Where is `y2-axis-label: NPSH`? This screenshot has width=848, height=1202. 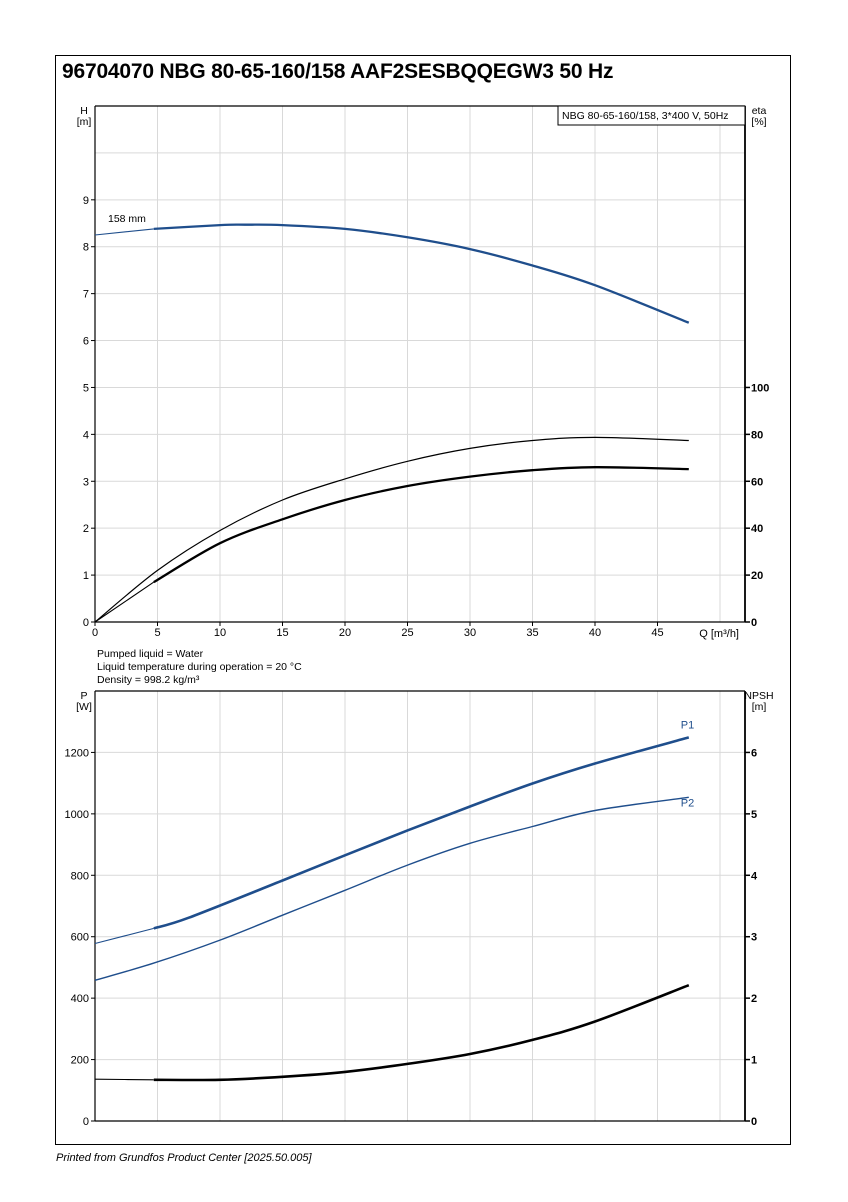 y2-axis-label: NPSH is located at coordinates (758, 696).